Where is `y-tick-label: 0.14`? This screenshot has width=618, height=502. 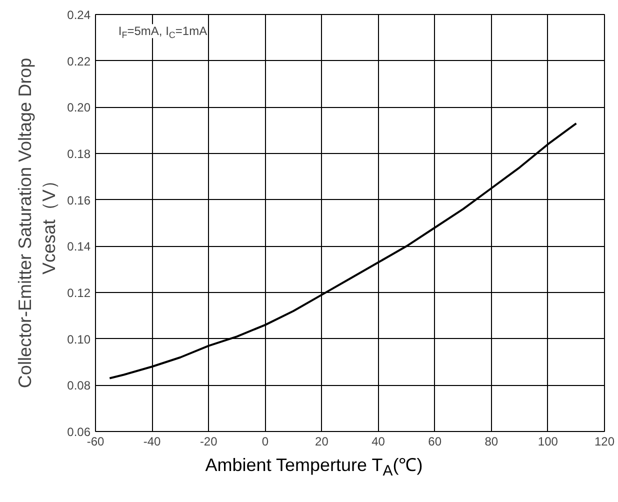 y-tick-label: 0.14 is located at coordinates (79, 247).